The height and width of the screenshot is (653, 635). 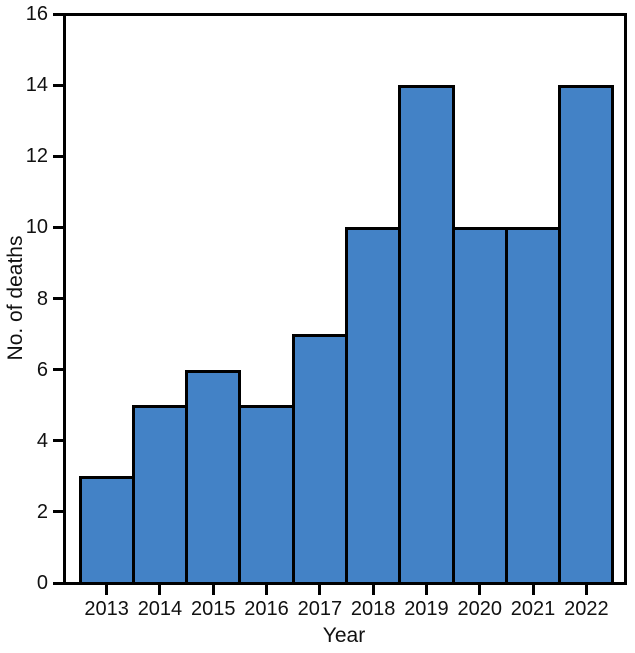 What do you see at coordinates (160, 609) in the screenshot?
I see `x-tick-label: 2014` at bounding box center [160, 609].